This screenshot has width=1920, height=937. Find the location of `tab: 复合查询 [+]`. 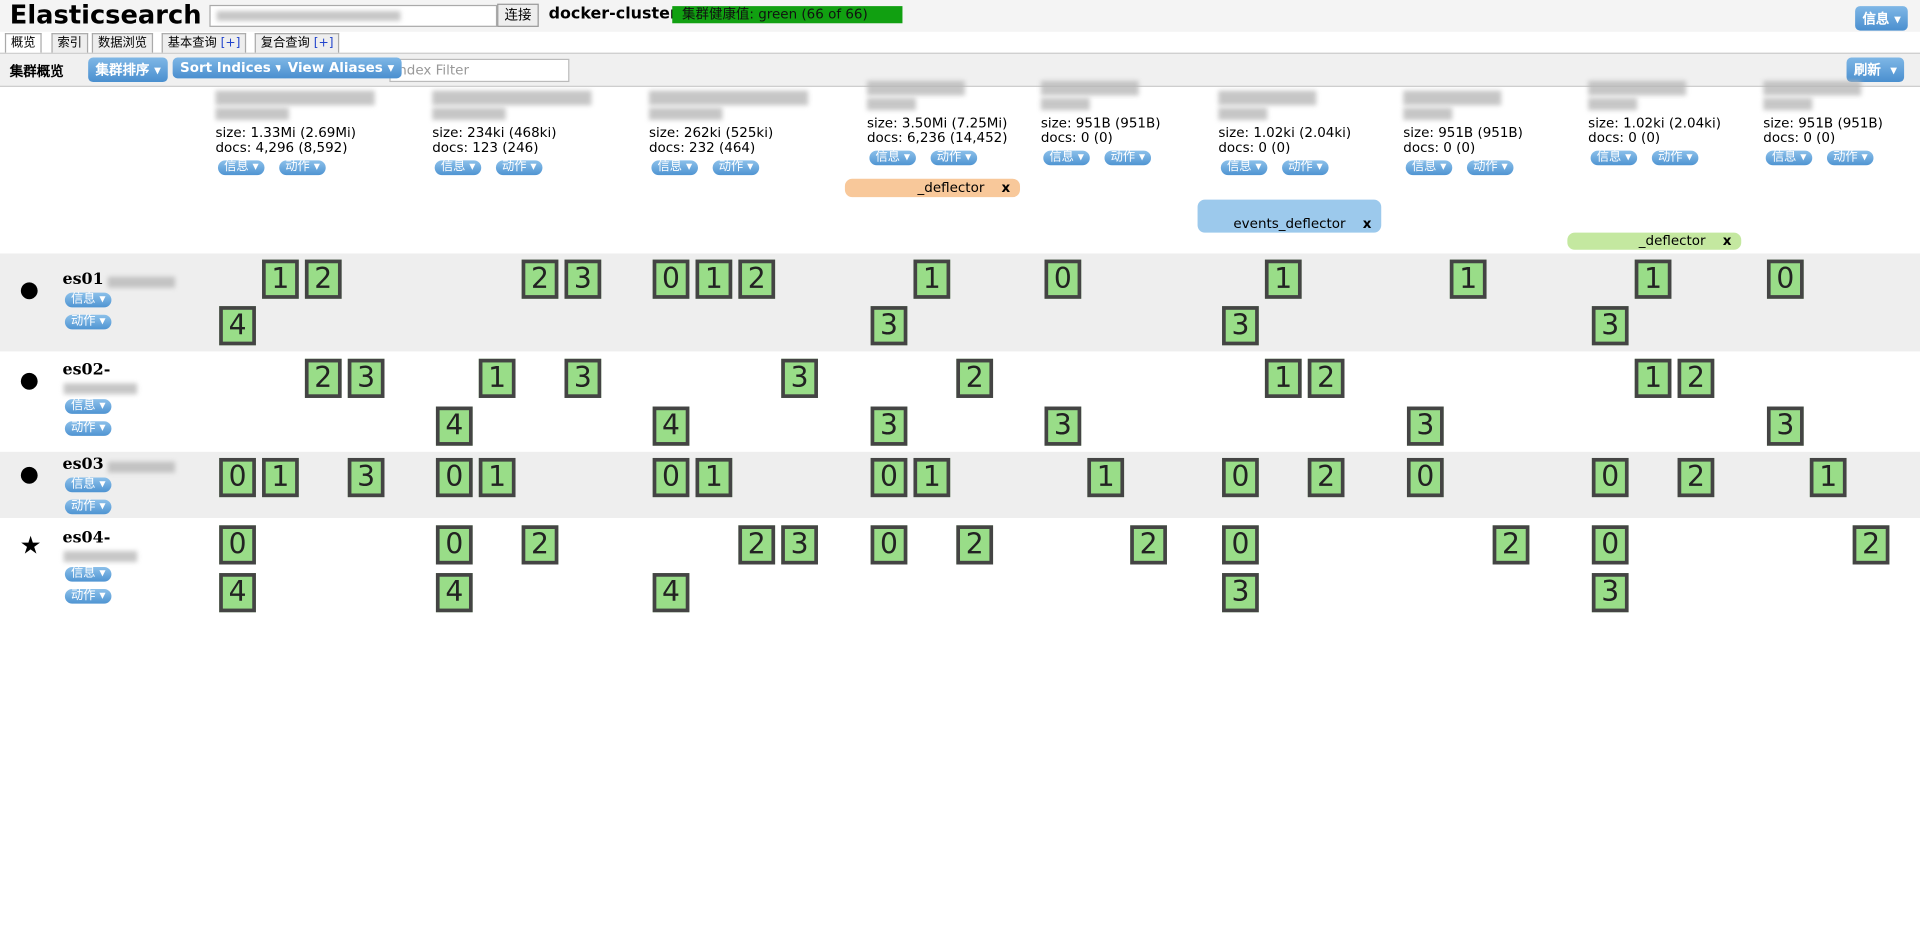

tab: 复合查询 [+] is located at coordinates (297, 43).